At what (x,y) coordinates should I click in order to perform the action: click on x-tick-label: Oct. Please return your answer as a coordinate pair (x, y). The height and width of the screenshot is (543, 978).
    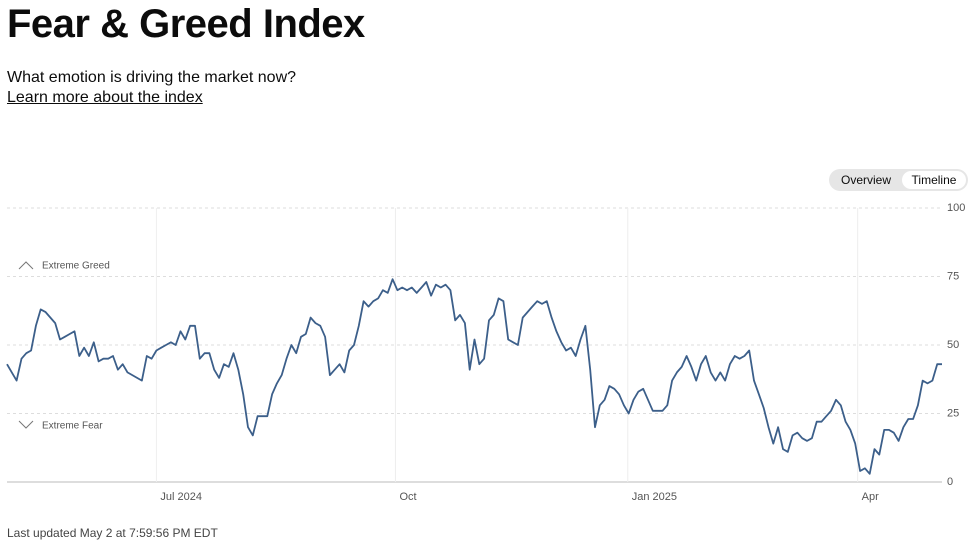
    Looking at the image, I should click on (407, 497).